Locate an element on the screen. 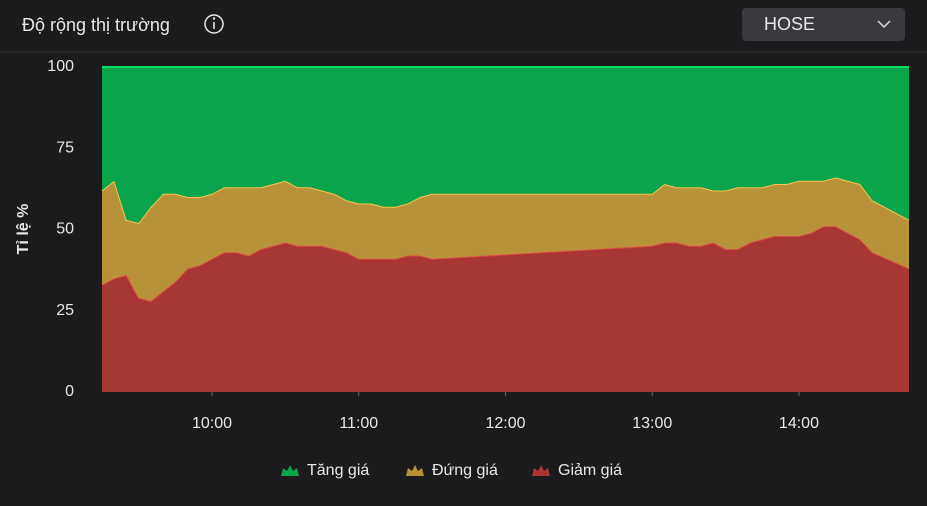  dropdown-value: HOSE is located at coordinates (789, 24).